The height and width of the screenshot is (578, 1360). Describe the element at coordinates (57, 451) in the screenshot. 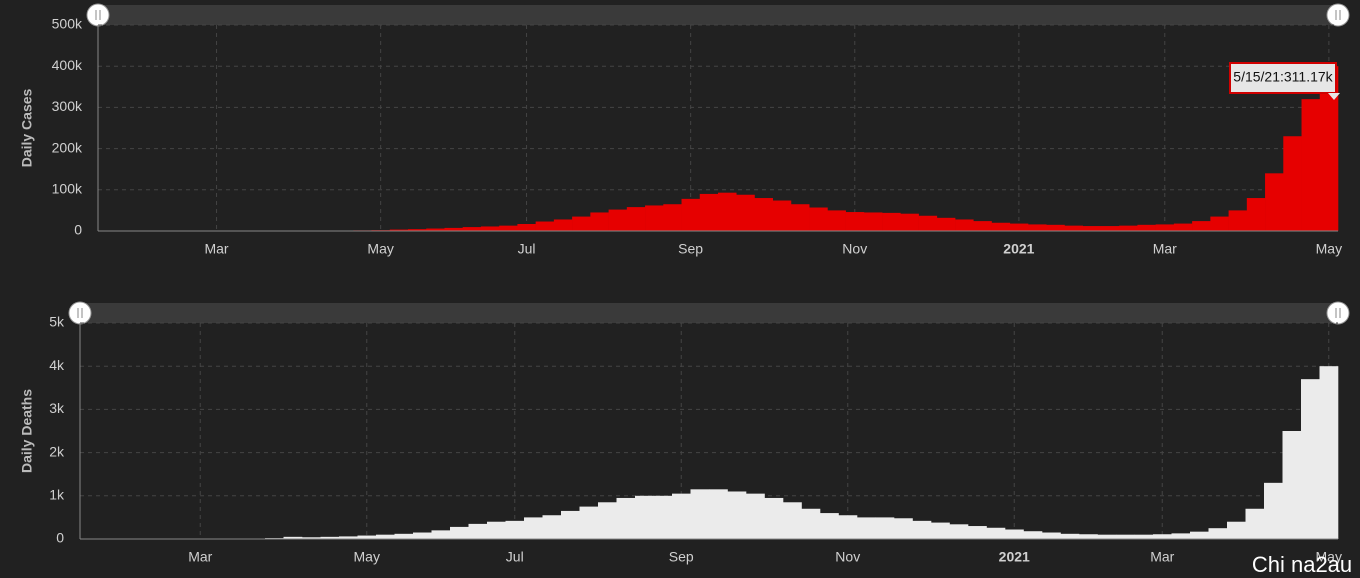

I see `y-tick-label: 2k` at that location.